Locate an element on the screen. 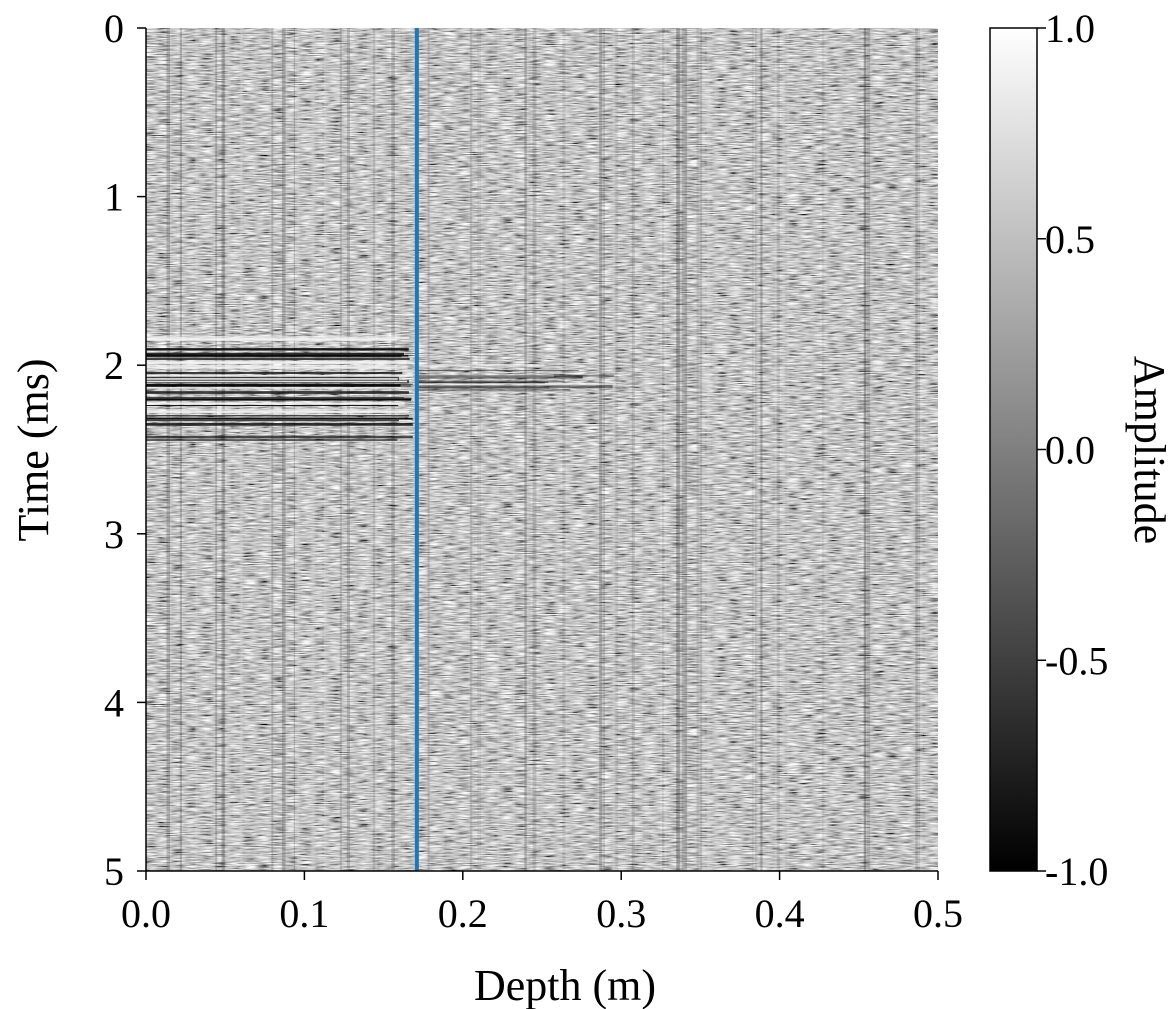  y-tick-label: 0 is located at coordinates (114, 28).